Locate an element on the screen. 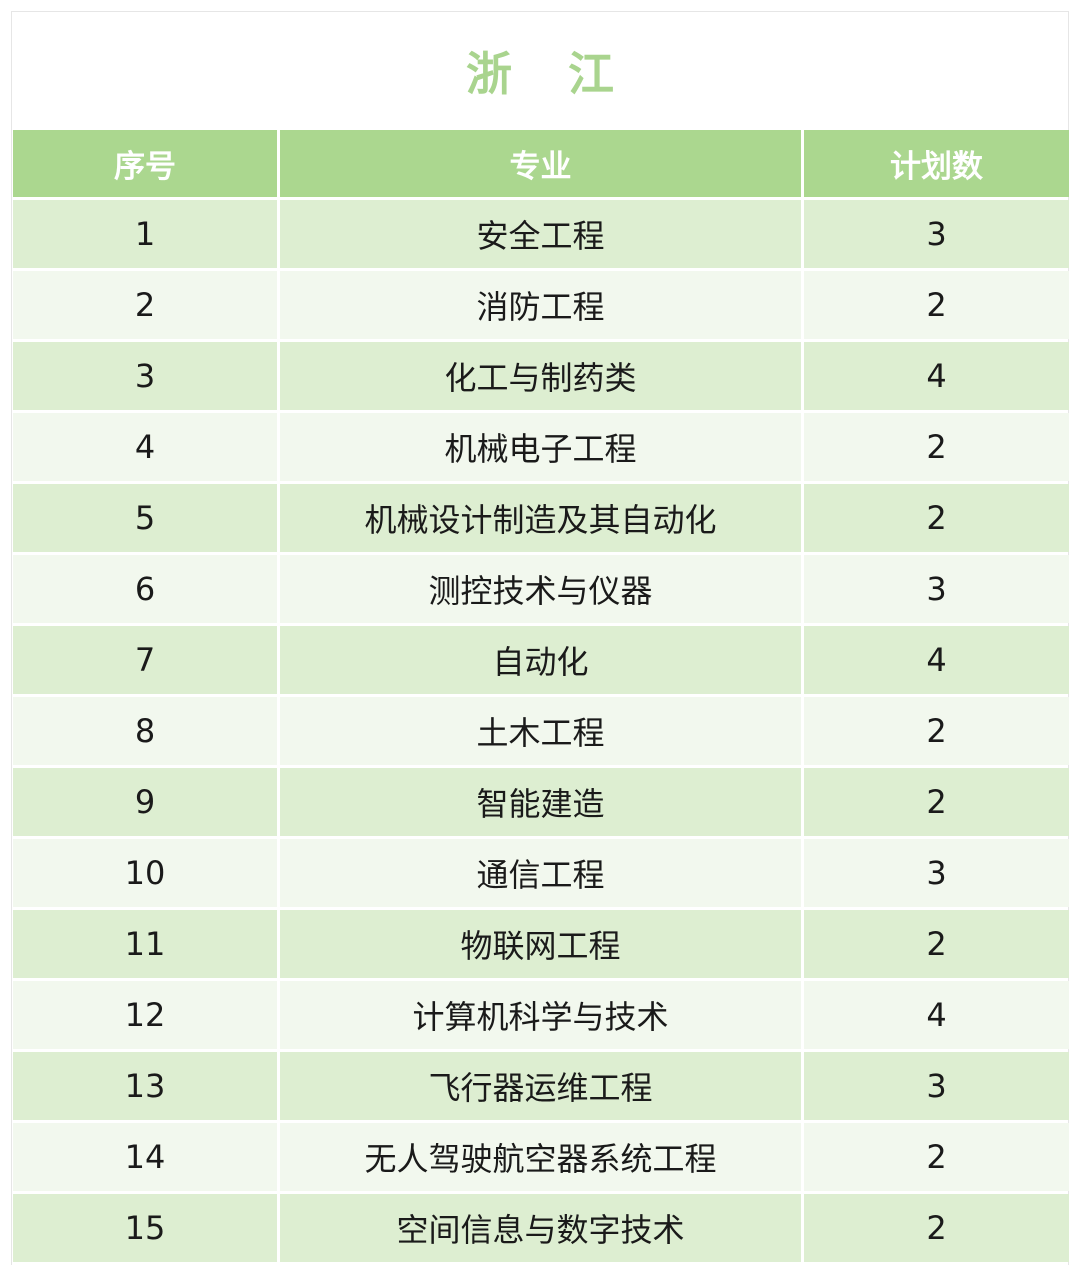 This screenshot has height=1280, width=1080. header-plan-count: 计划数 is located at coordinates (936, 163).